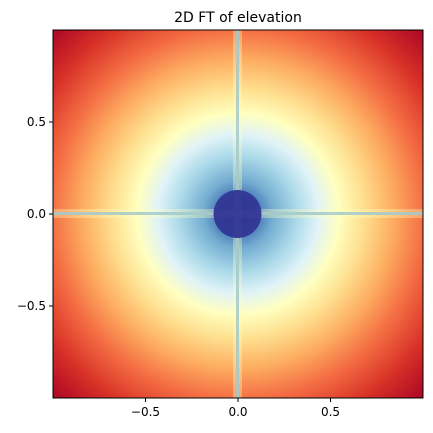 This screenshot has width=433, height=433. I want to click on x-axis-ticks: −0.5 0.0 0.5, so click(235, 408).